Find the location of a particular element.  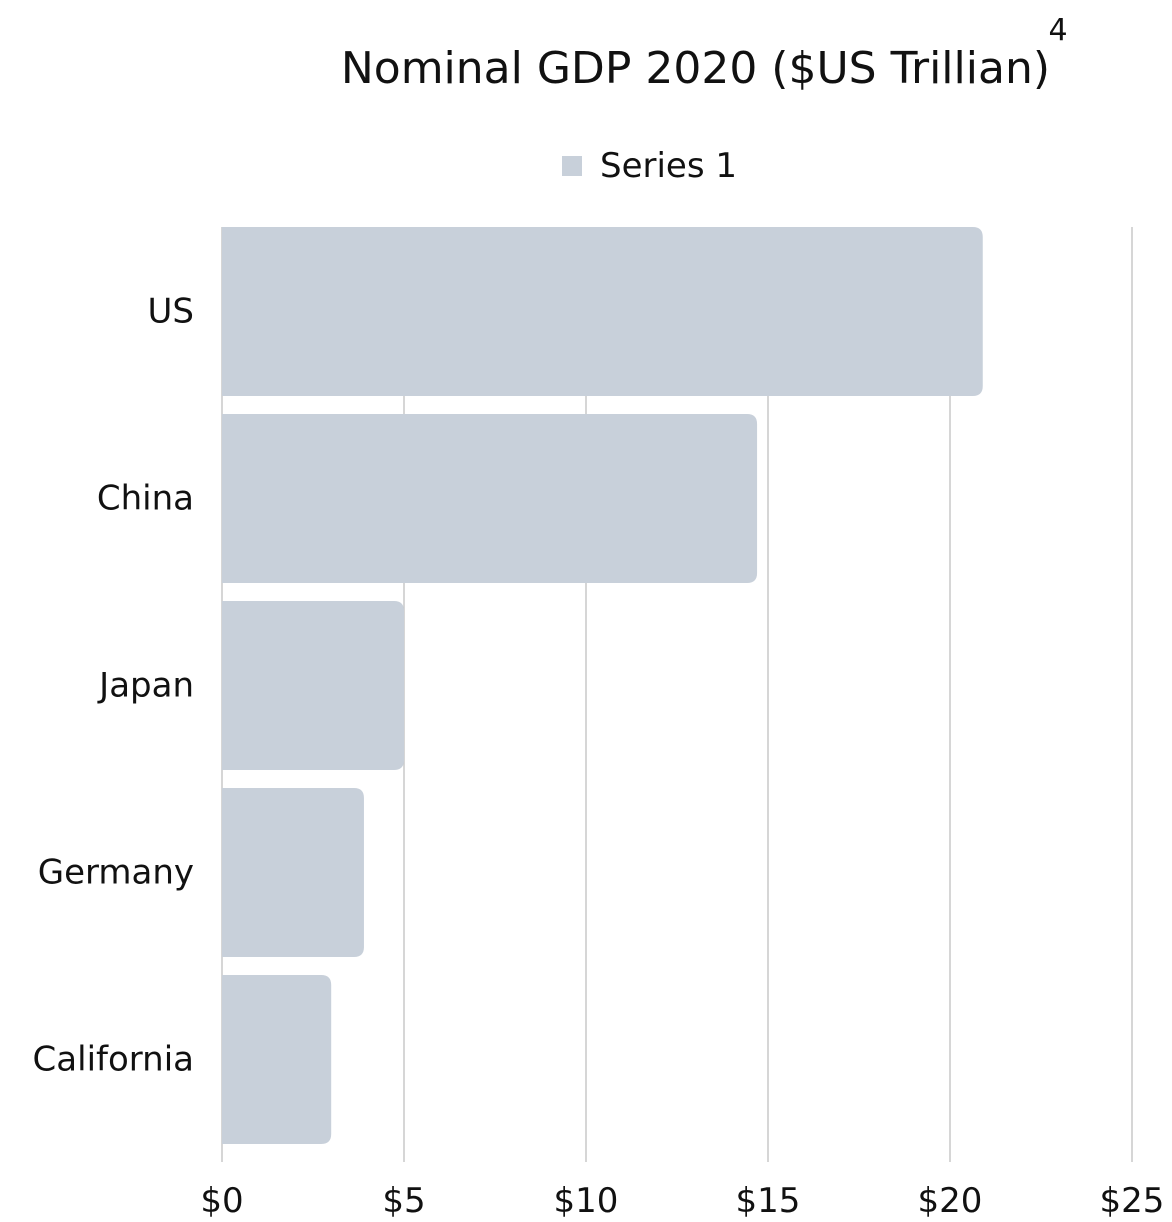

chart-title-superscript: 4 is located at coordinates (1057, 30).